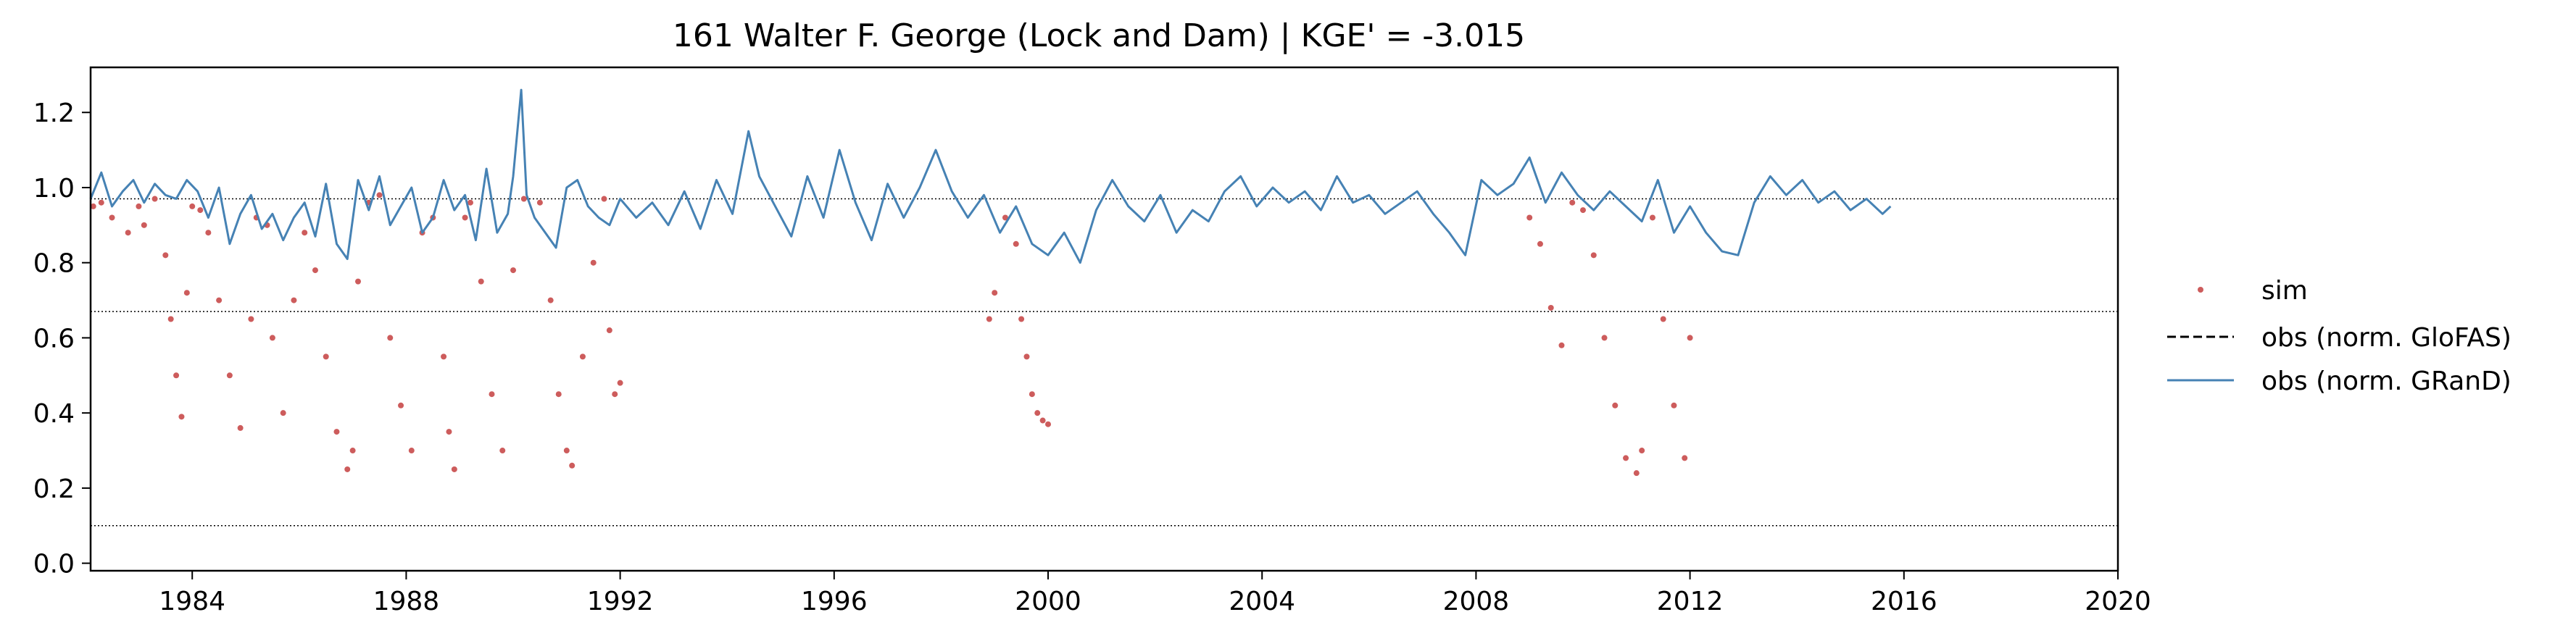 The width and height of the screenshot is (2576, 641). I want to click on y-tick-label: 0.4, so click(54, 414).